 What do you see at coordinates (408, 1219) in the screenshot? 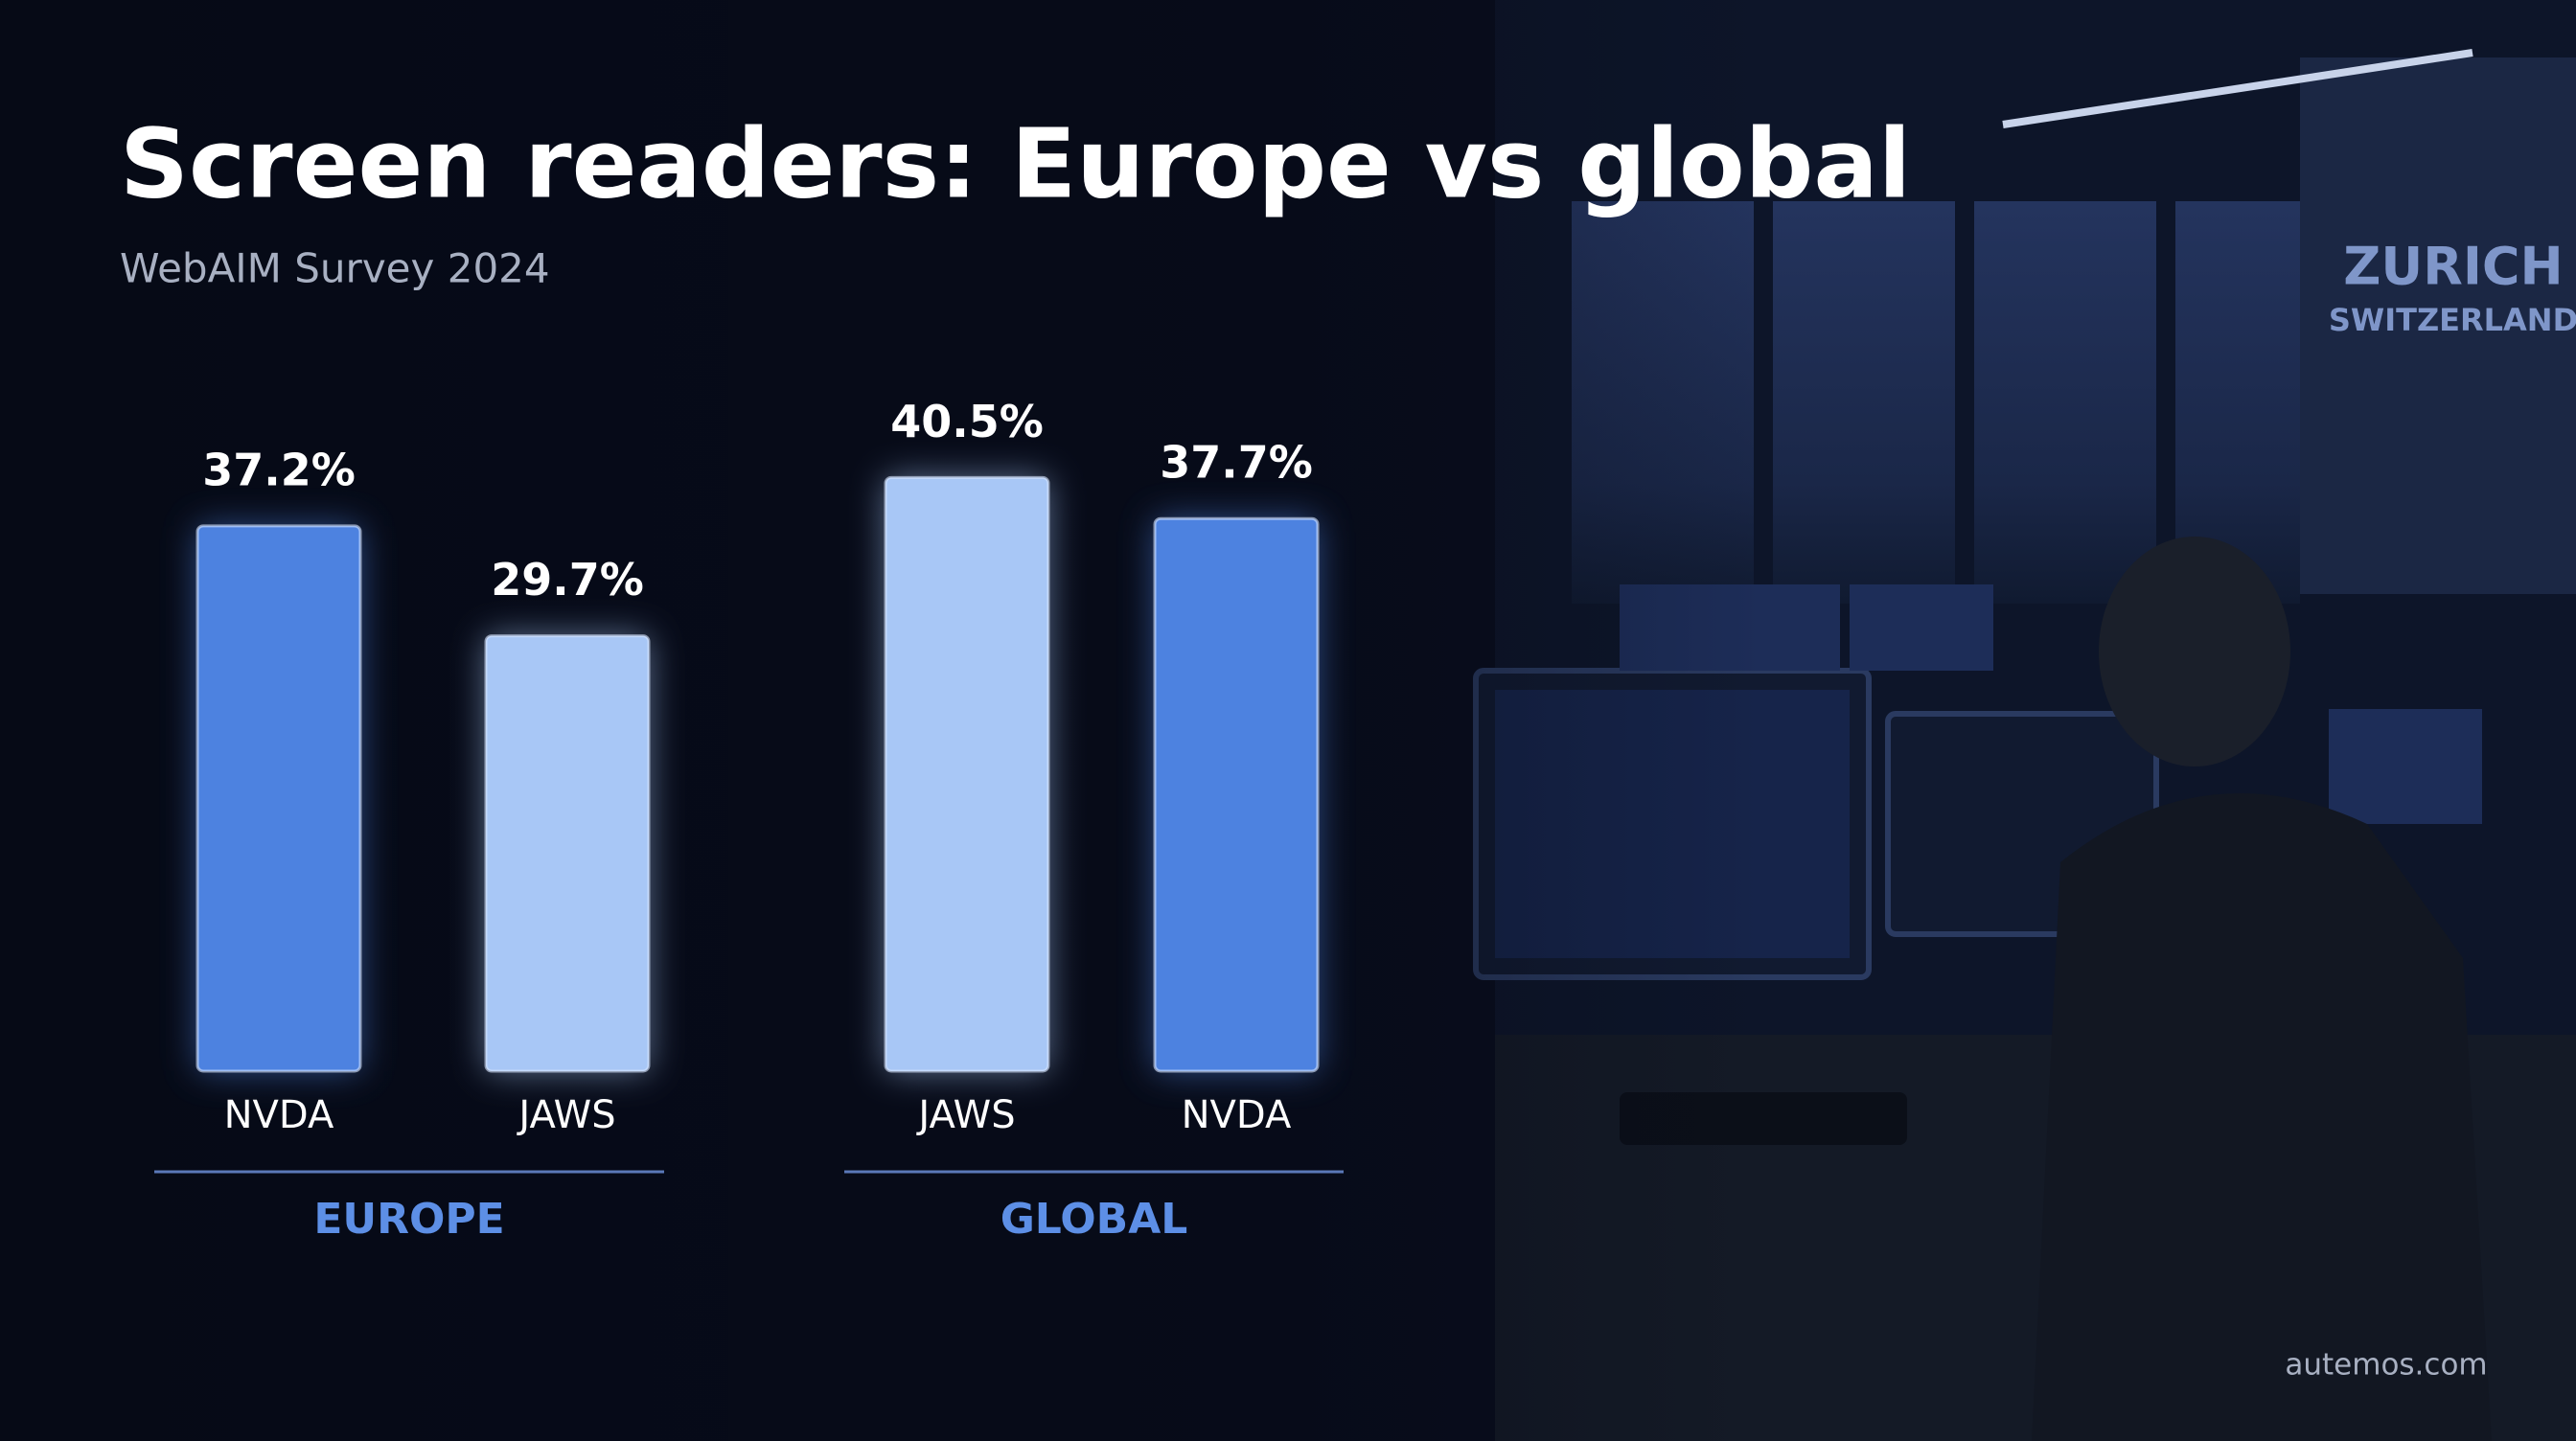
I see `group-label: EUROPE` at bounding box center [408, 1219].